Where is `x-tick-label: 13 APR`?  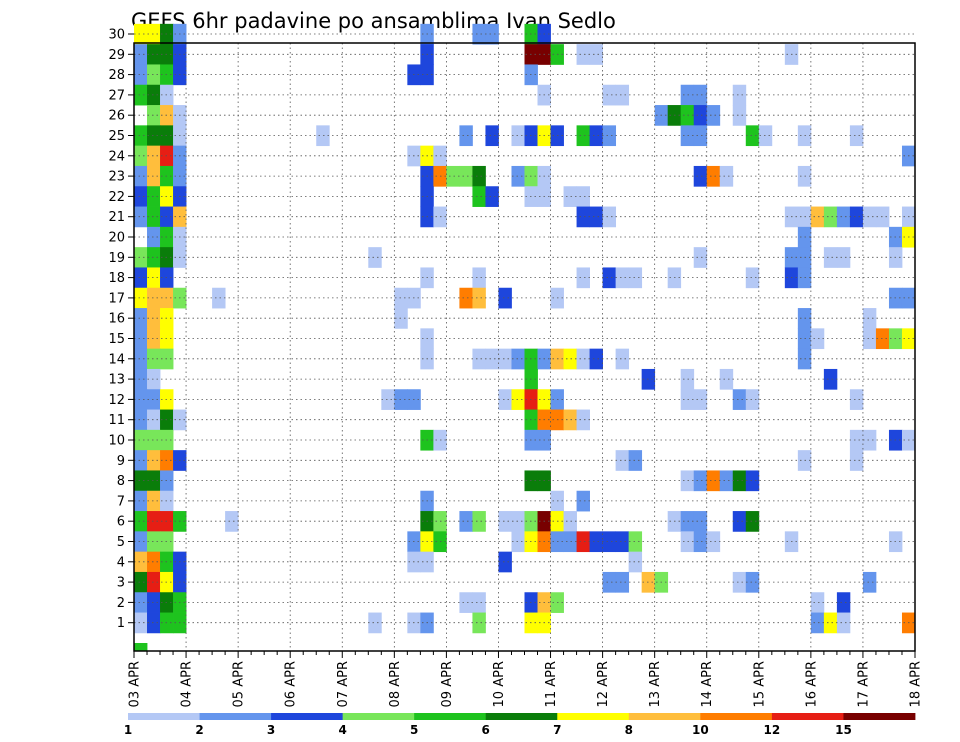 x-tick-label: 13 APR is located at coordinates (655, 684).